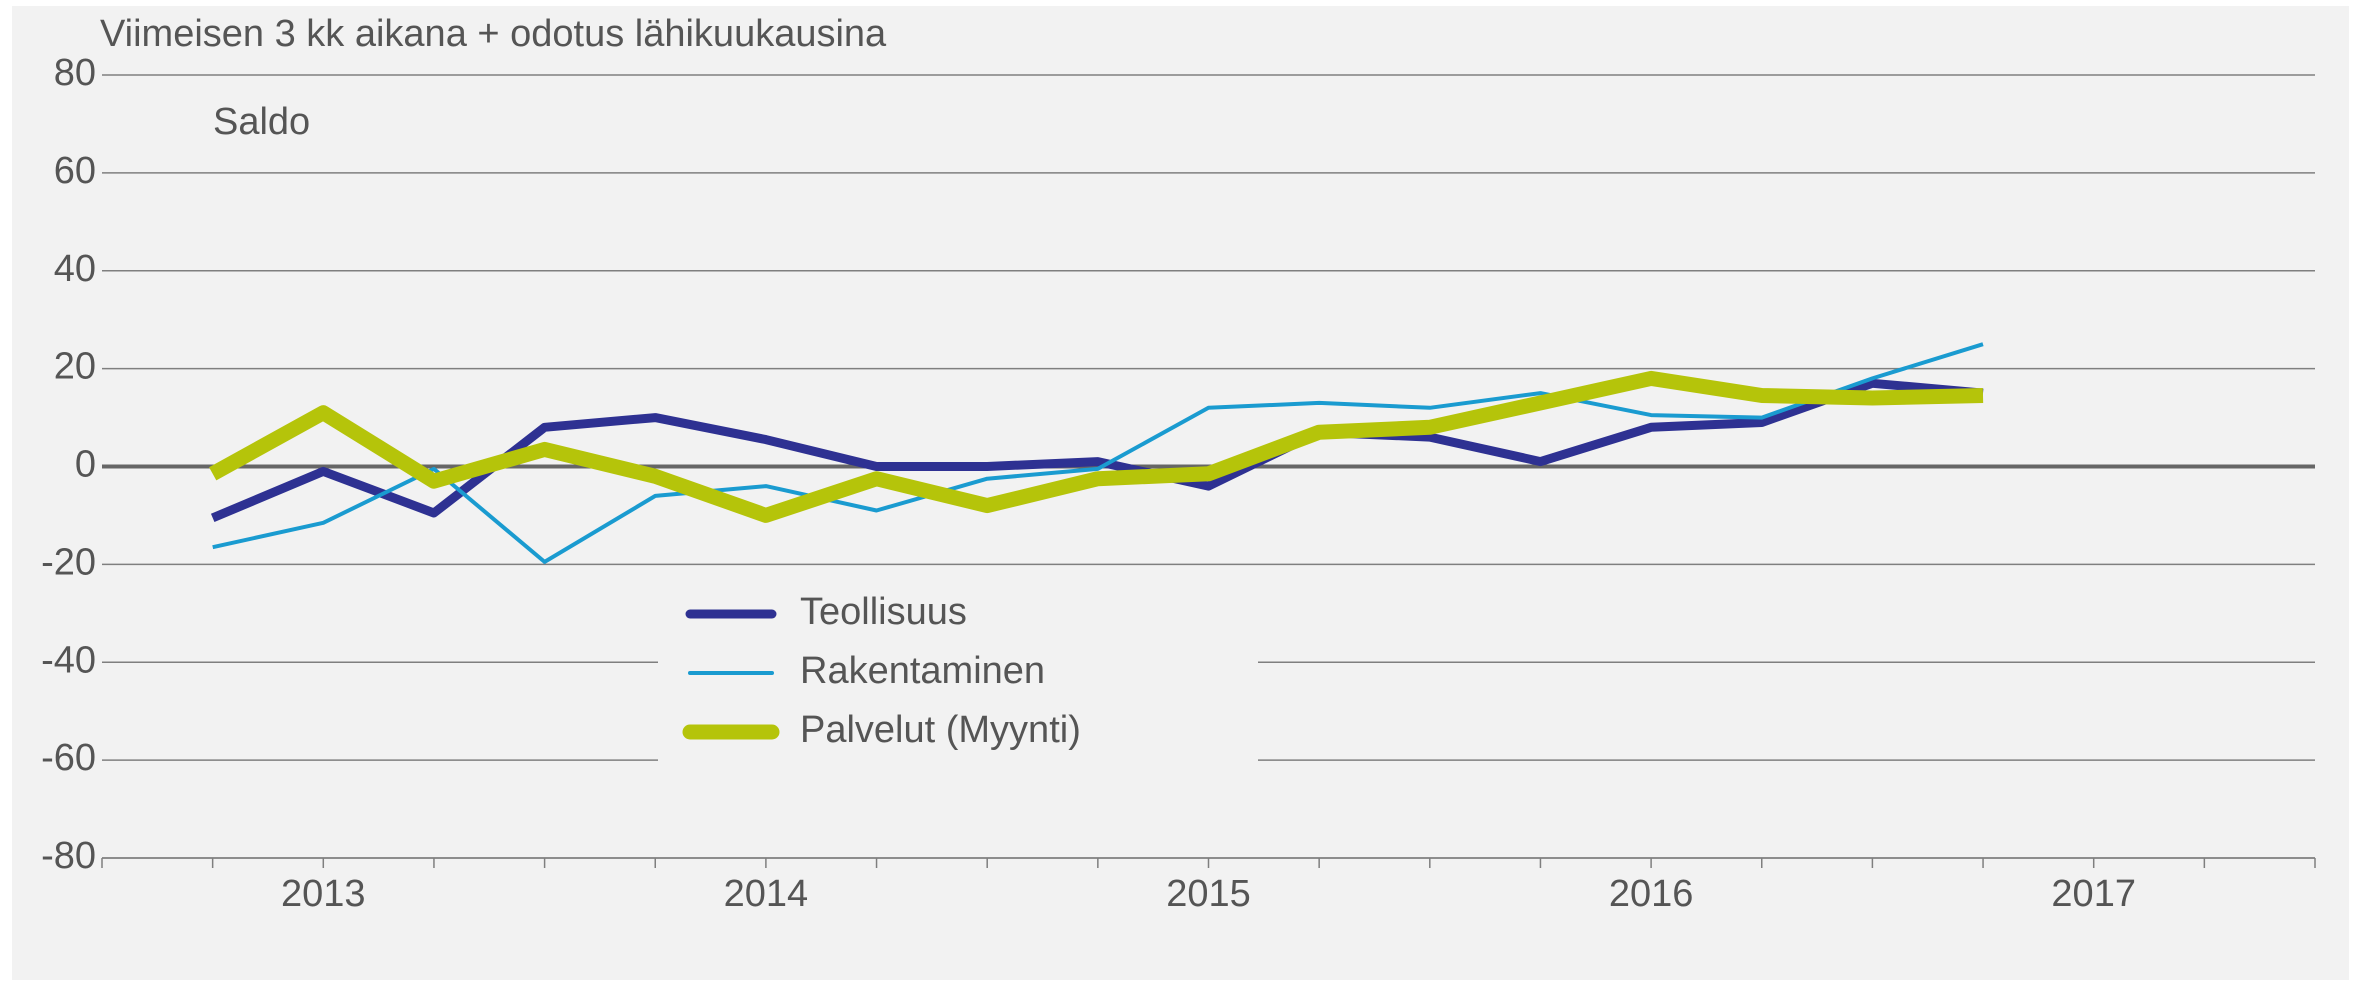  Describe the element at coordinates (75, 73) in the screenshot. I see `y-tick-label: 80` at that location.